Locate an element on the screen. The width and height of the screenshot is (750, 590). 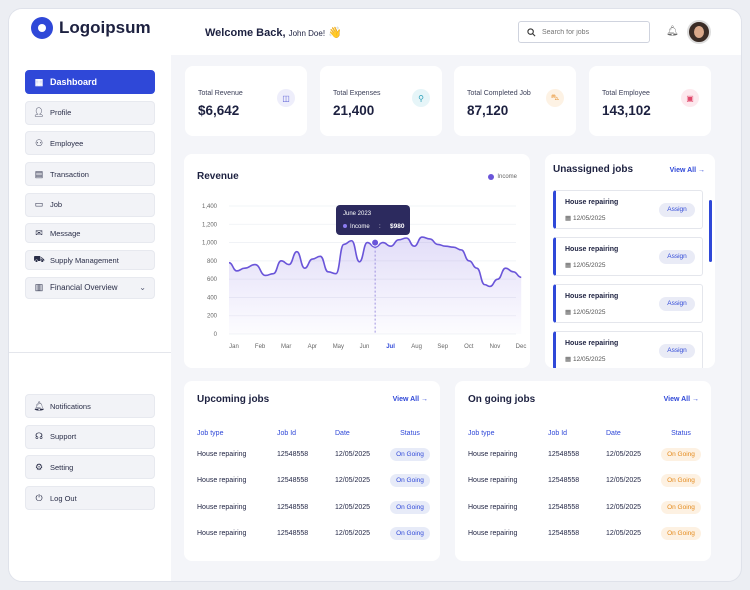
chevron-down-icon: ⌄ is located at coordinates (142, 288).